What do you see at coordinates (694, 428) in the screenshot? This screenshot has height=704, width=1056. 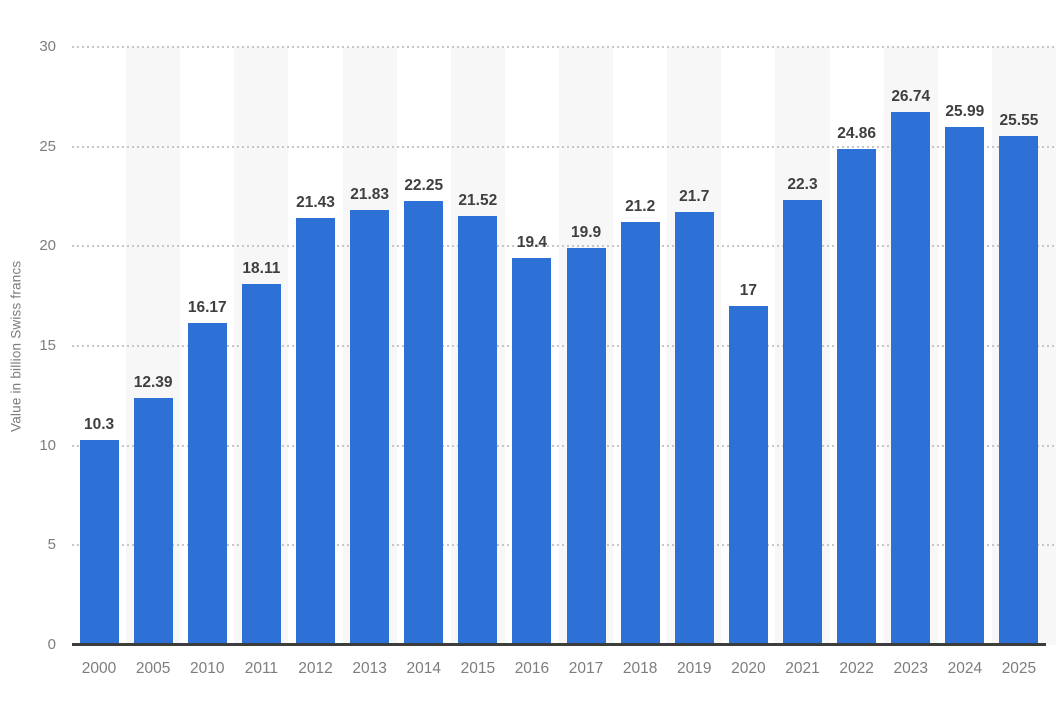 I see `bar-2019` at bounding box center [694, 428].